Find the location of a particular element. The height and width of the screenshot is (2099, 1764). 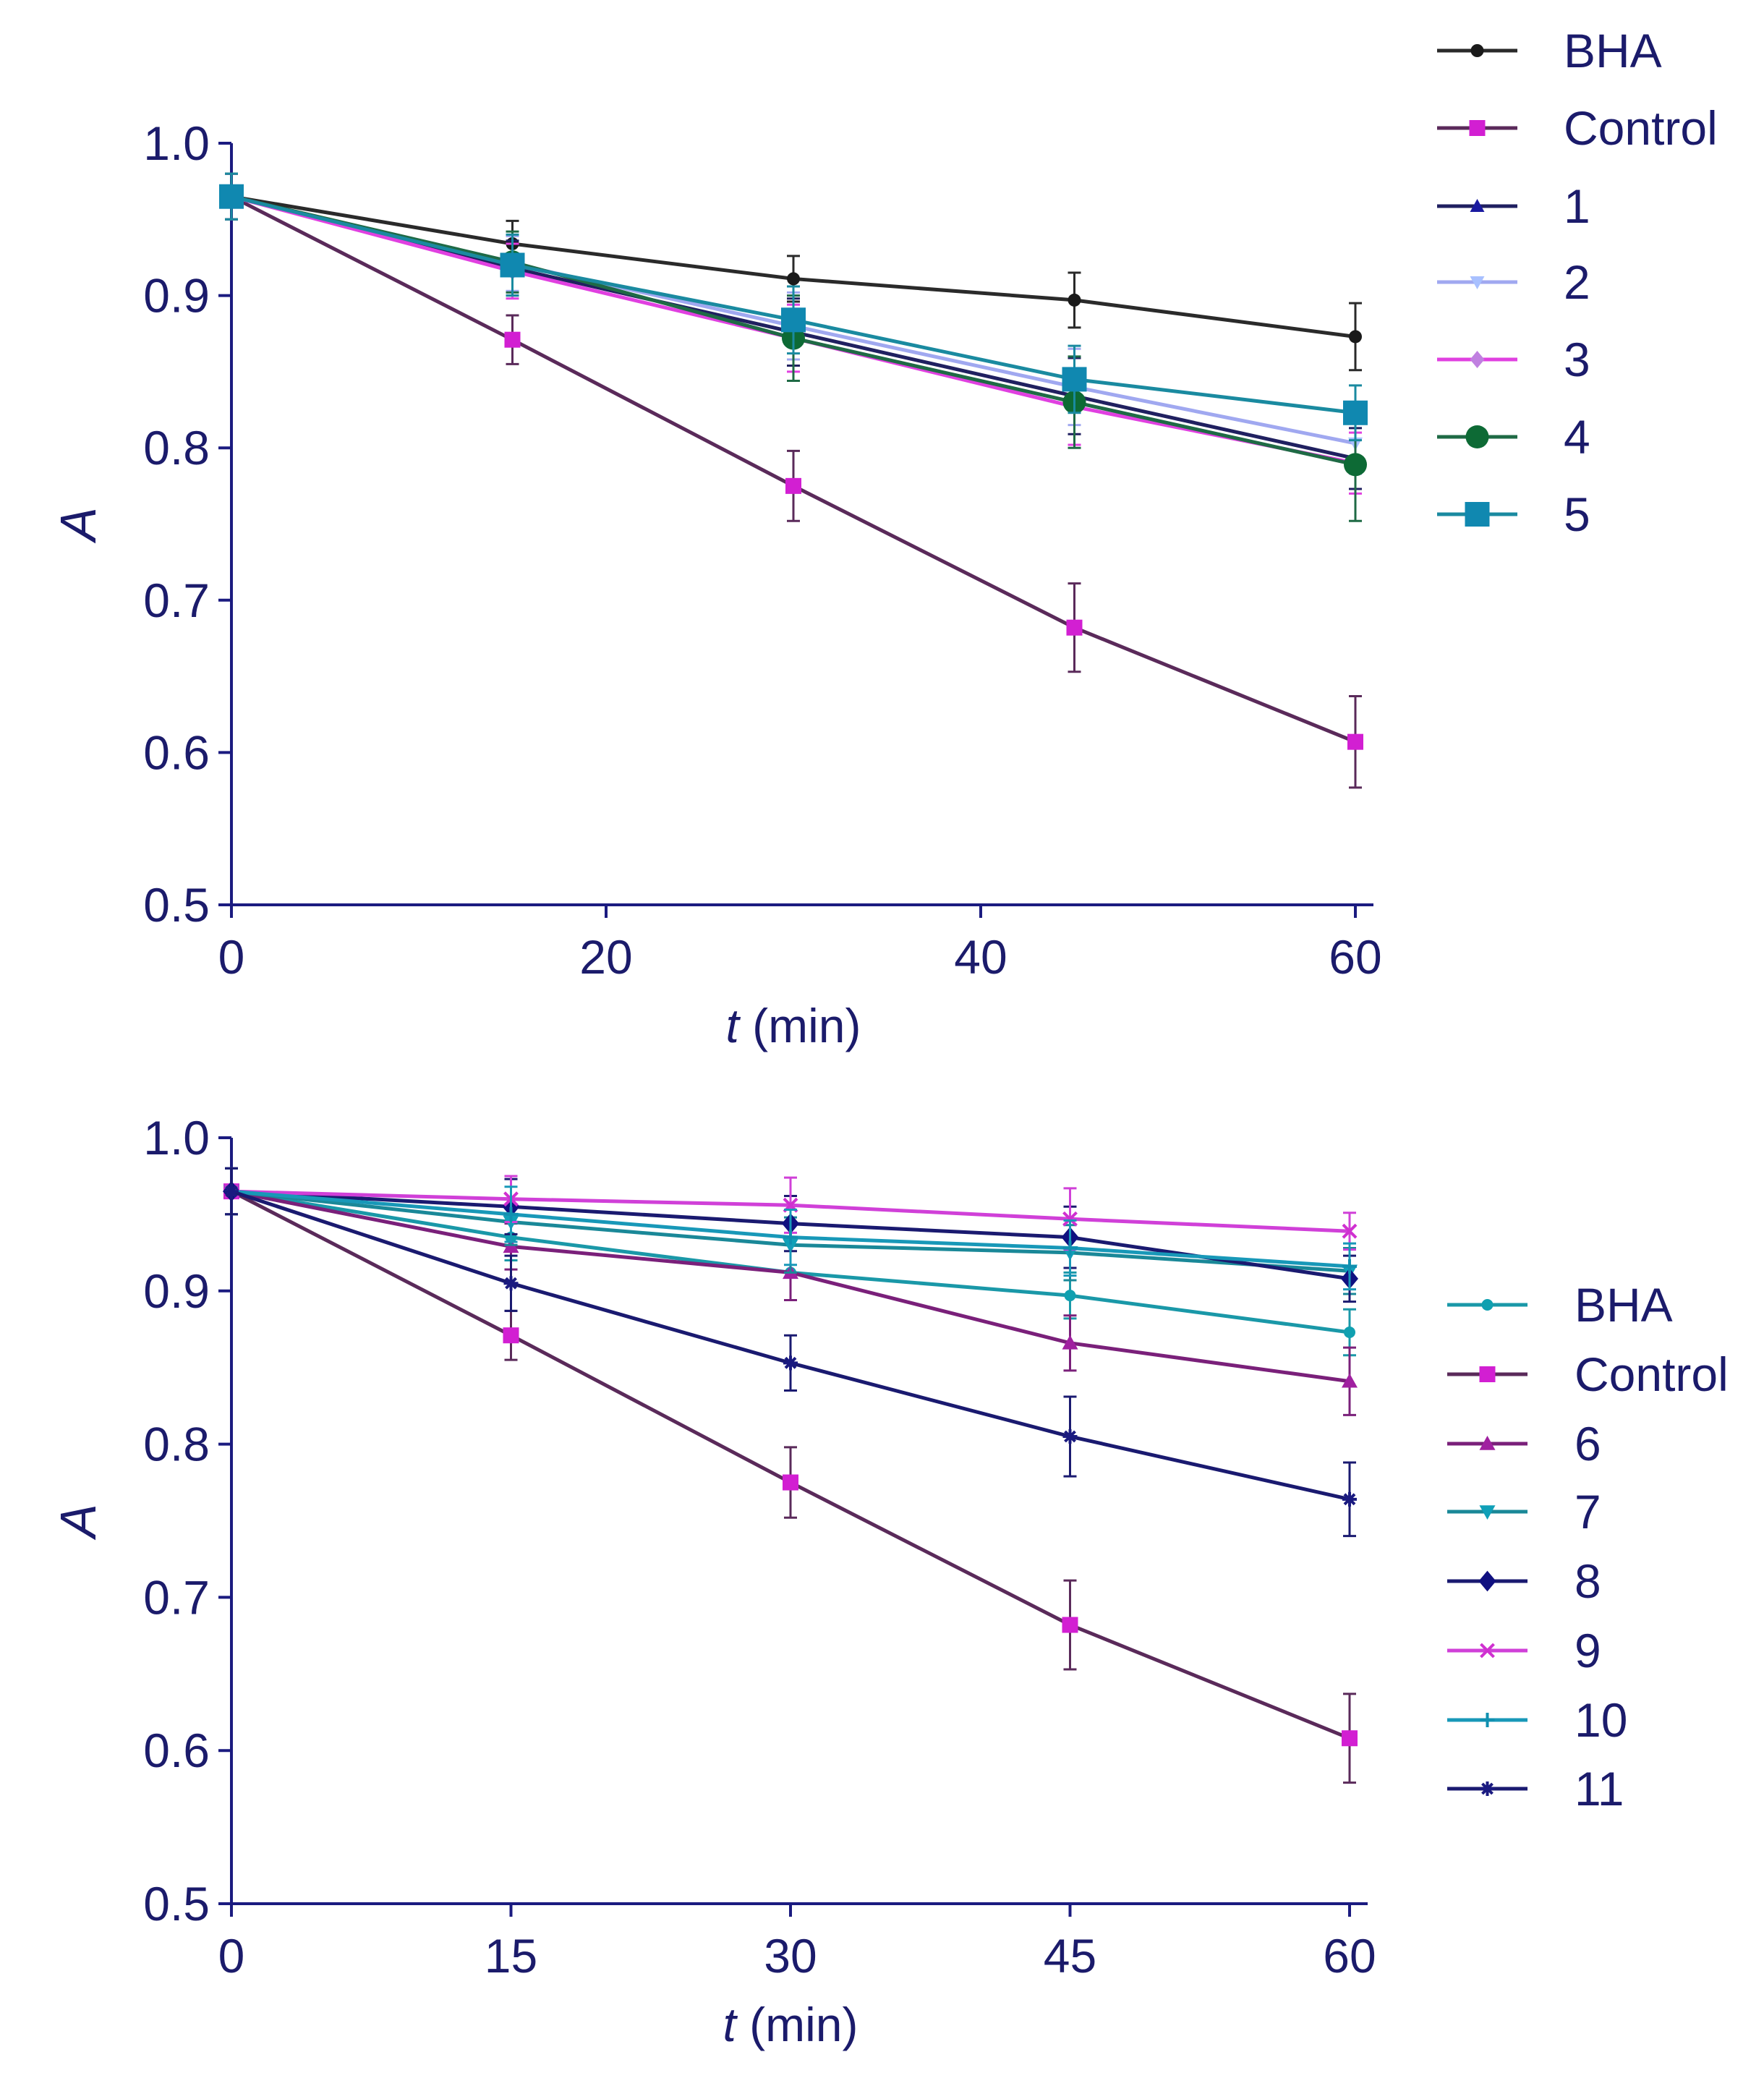

top-y-tick-label: 0.6 is located at coordinates (176, 752).